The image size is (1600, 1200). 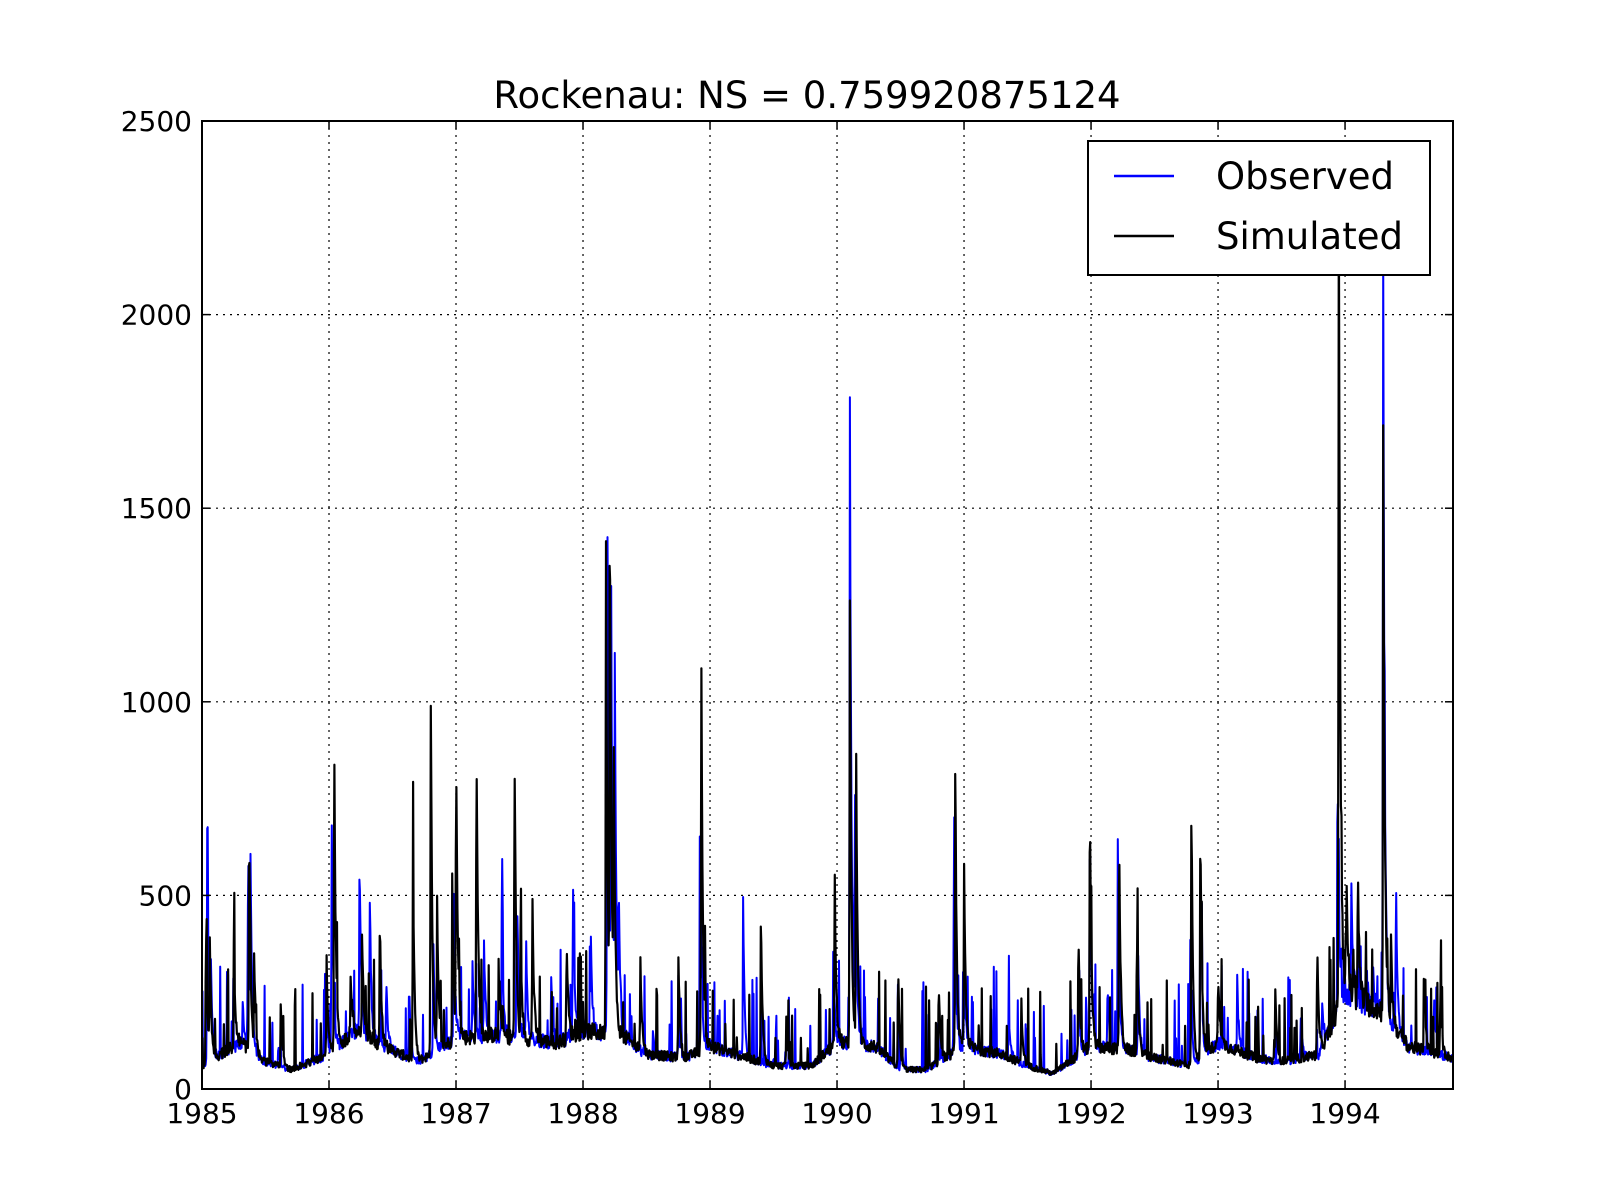 What do you see at coordinates (156, 121) in the screenshot?
I see `y-tick-label: 2500` at bounding box center [156, 121].